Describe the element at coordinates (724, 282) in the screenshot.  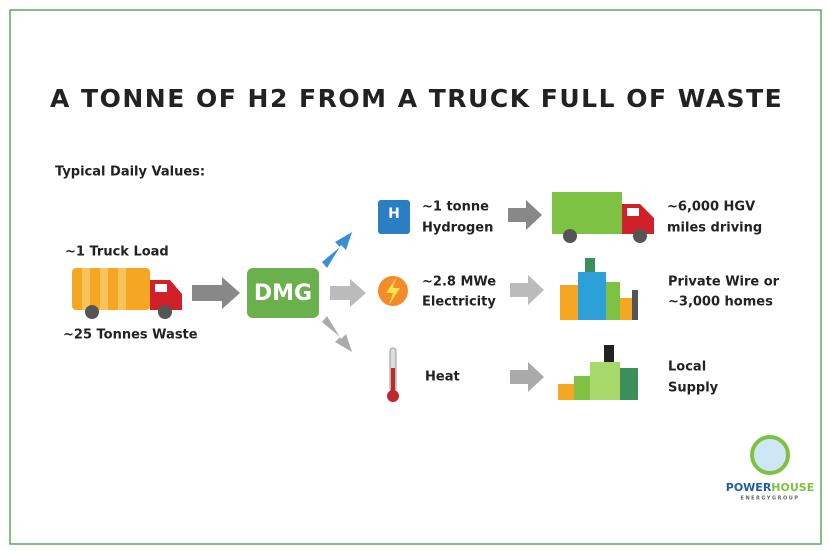
I see `use: Private Wire or` at that location.